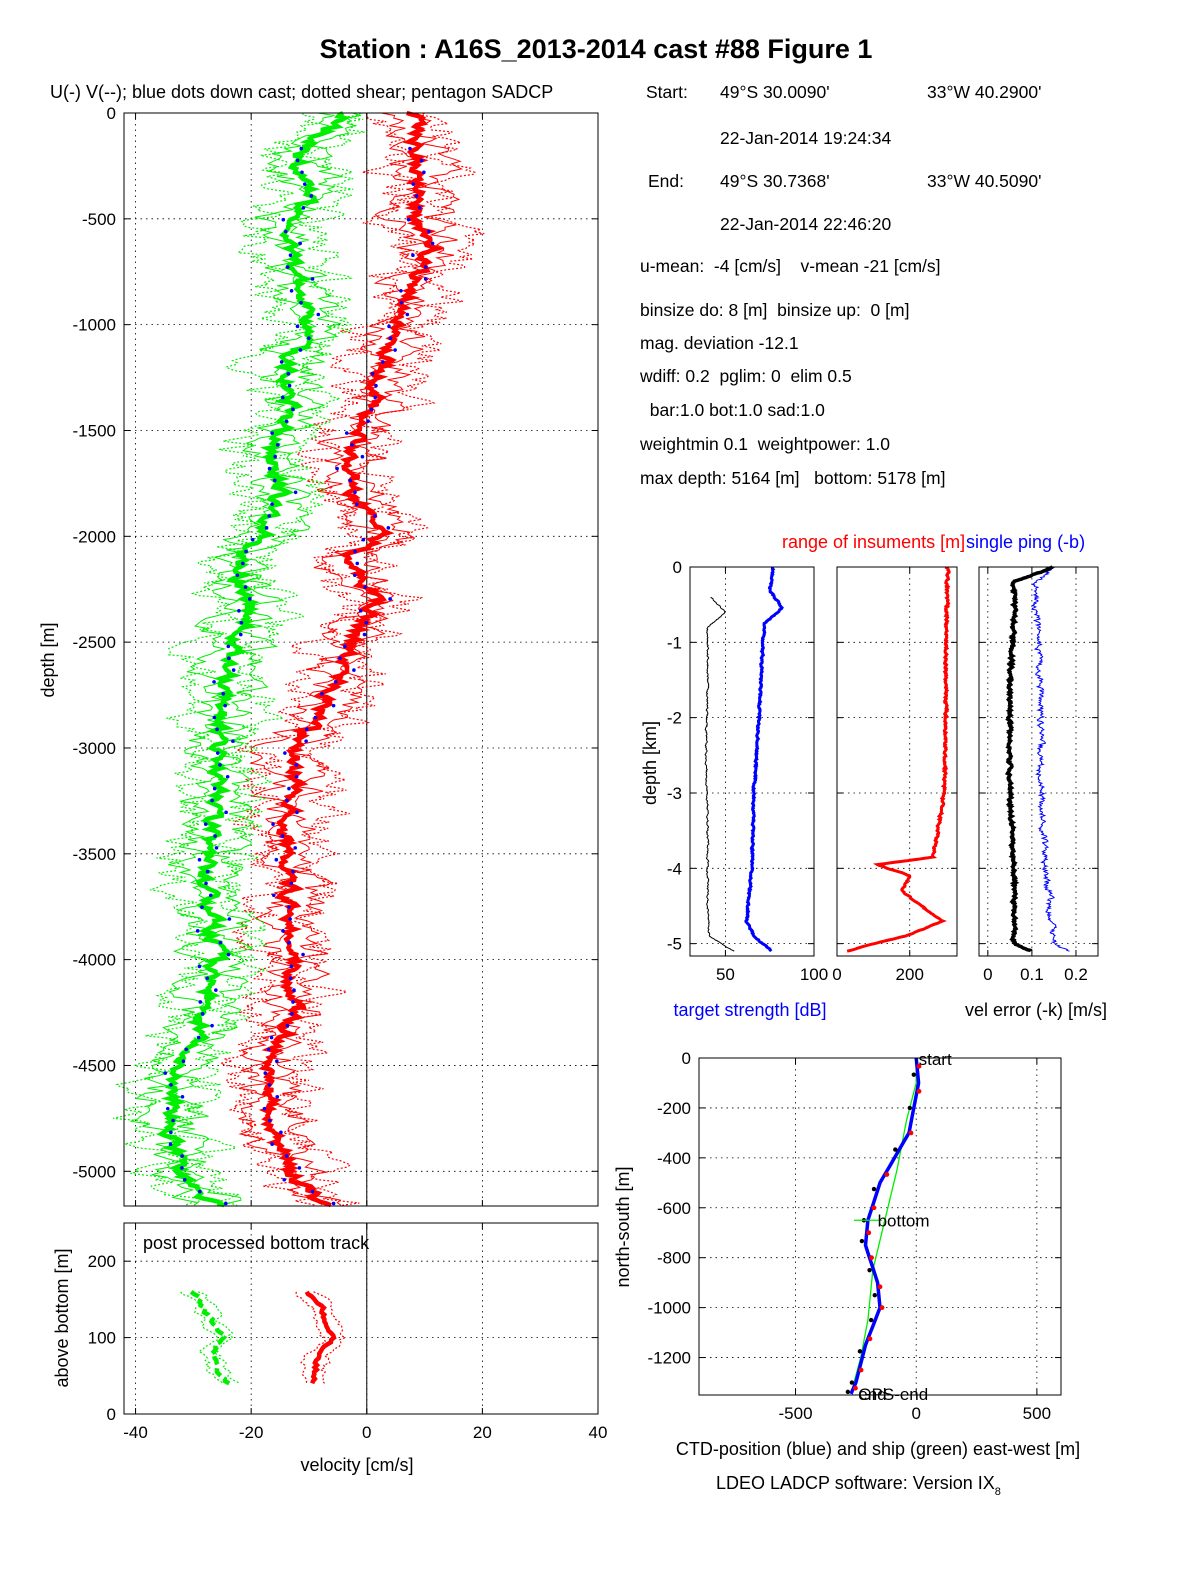 This screenshot has width=1200, height=1576. I want to click on position-ticks: -500 0 500 0 -200 -400 -600 -800 -1000 -1200, so click(854, 1236).